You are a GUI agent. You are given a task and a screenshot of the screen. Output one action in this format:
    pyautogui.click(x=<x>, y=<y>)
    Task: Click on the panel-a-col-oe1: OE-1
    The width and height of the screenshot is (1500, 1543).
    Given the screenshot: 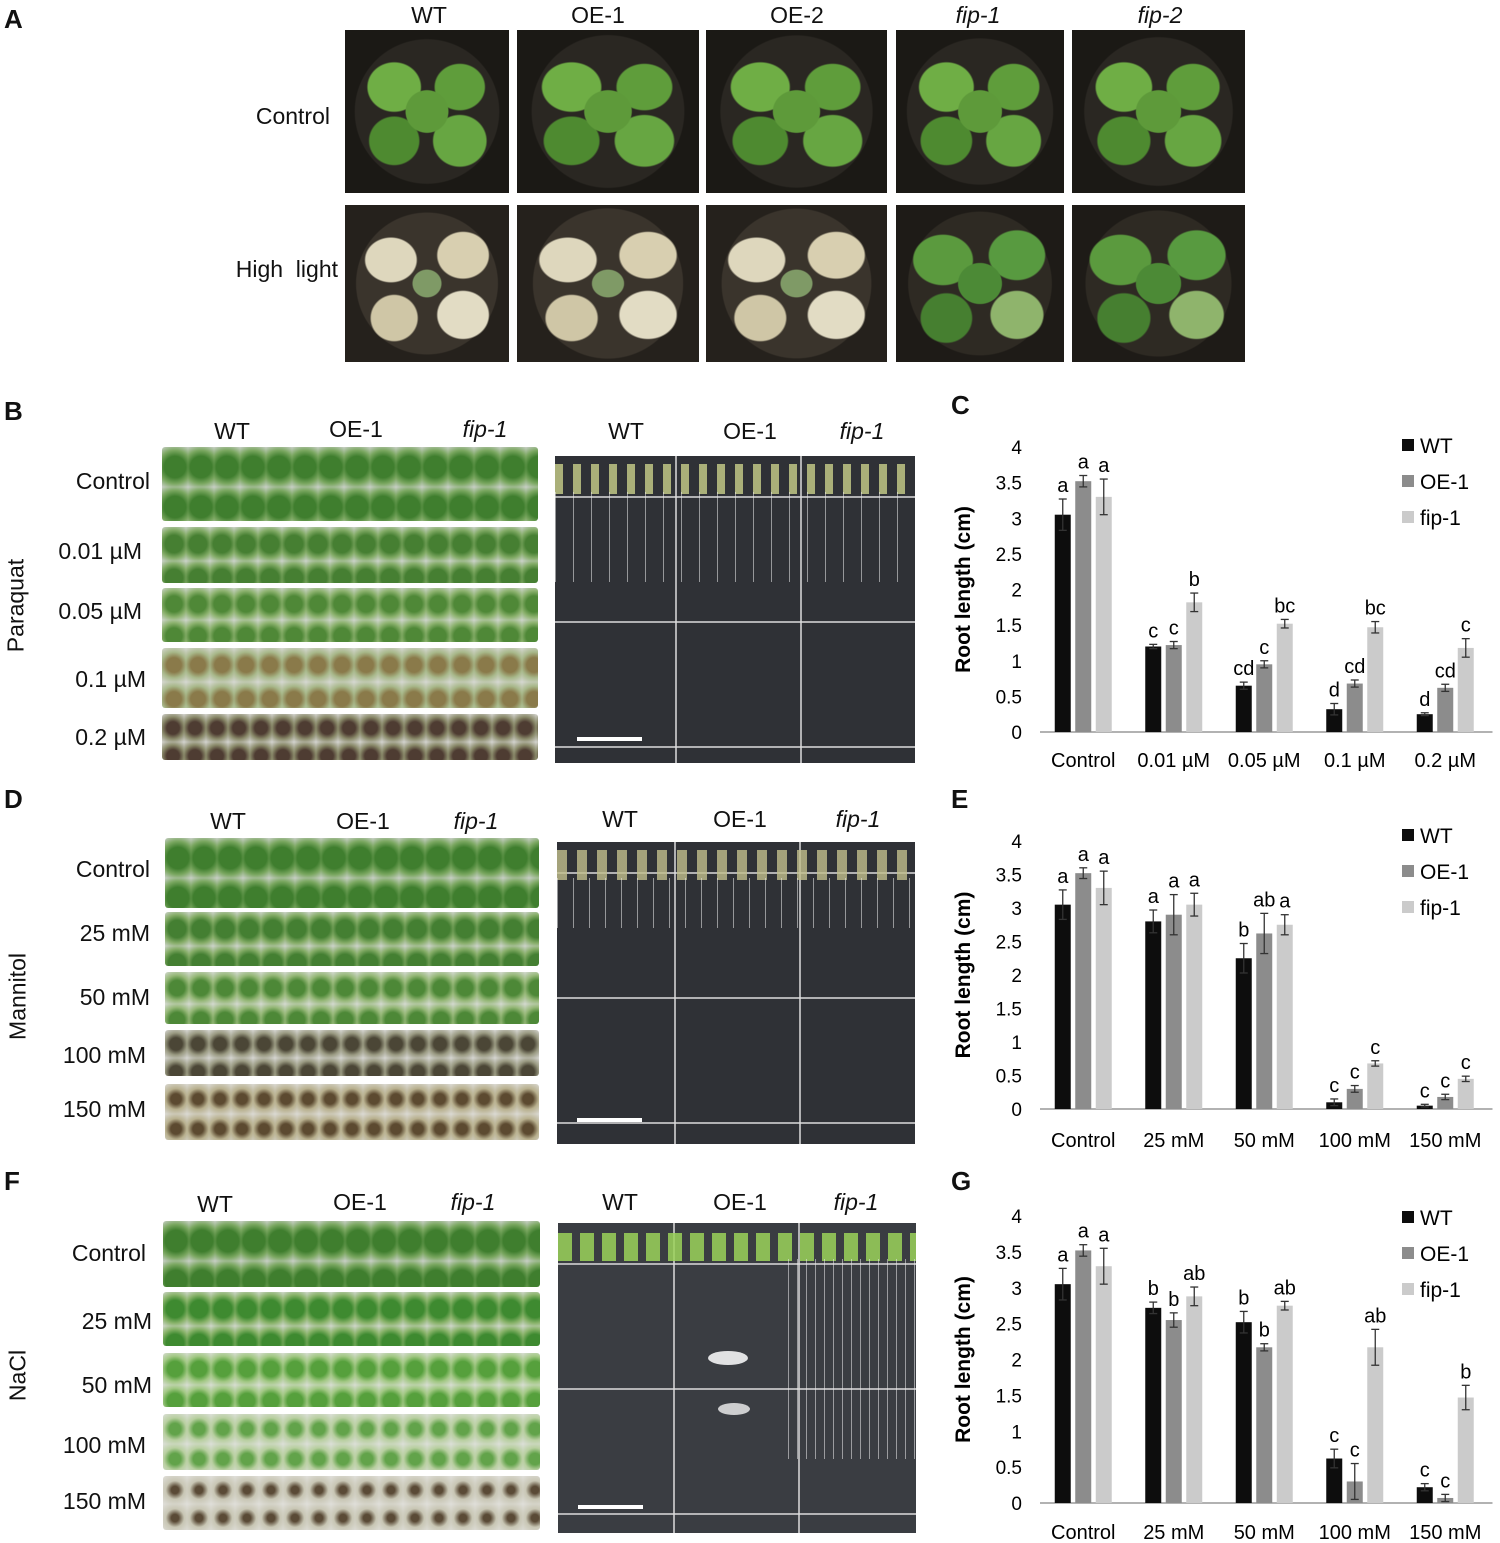 What is the action you would take?
    pyautogui.click(x=598, y=15)
    